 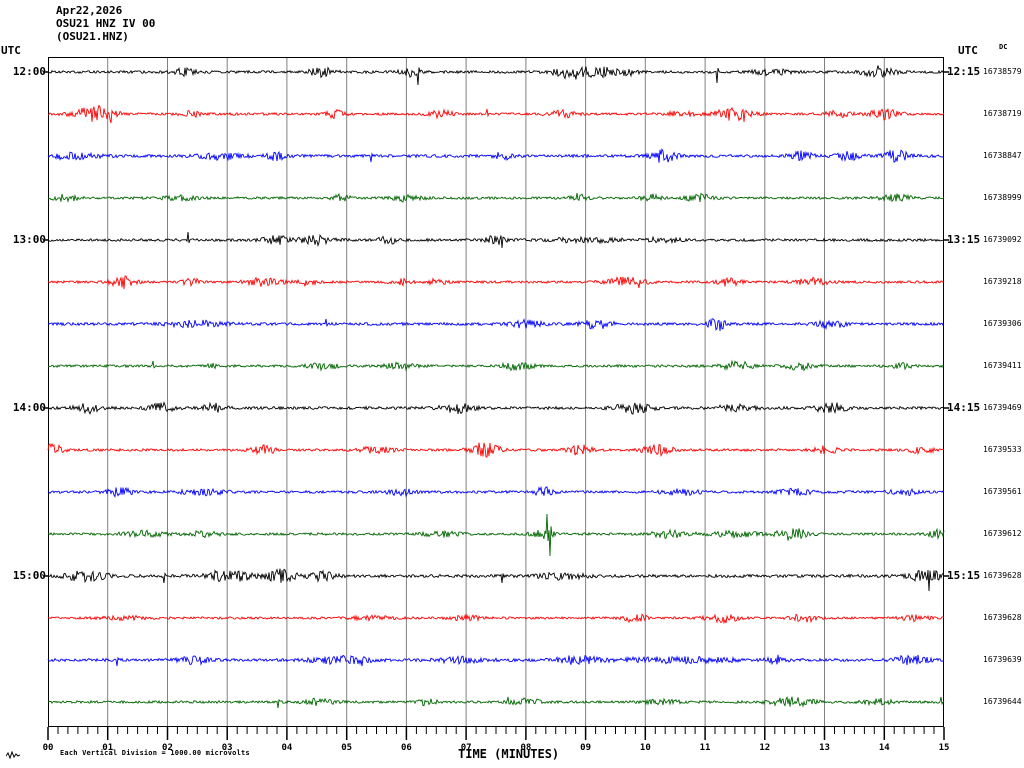 I want to click on right-time-label: 13:15, so click(x=964, y=239).